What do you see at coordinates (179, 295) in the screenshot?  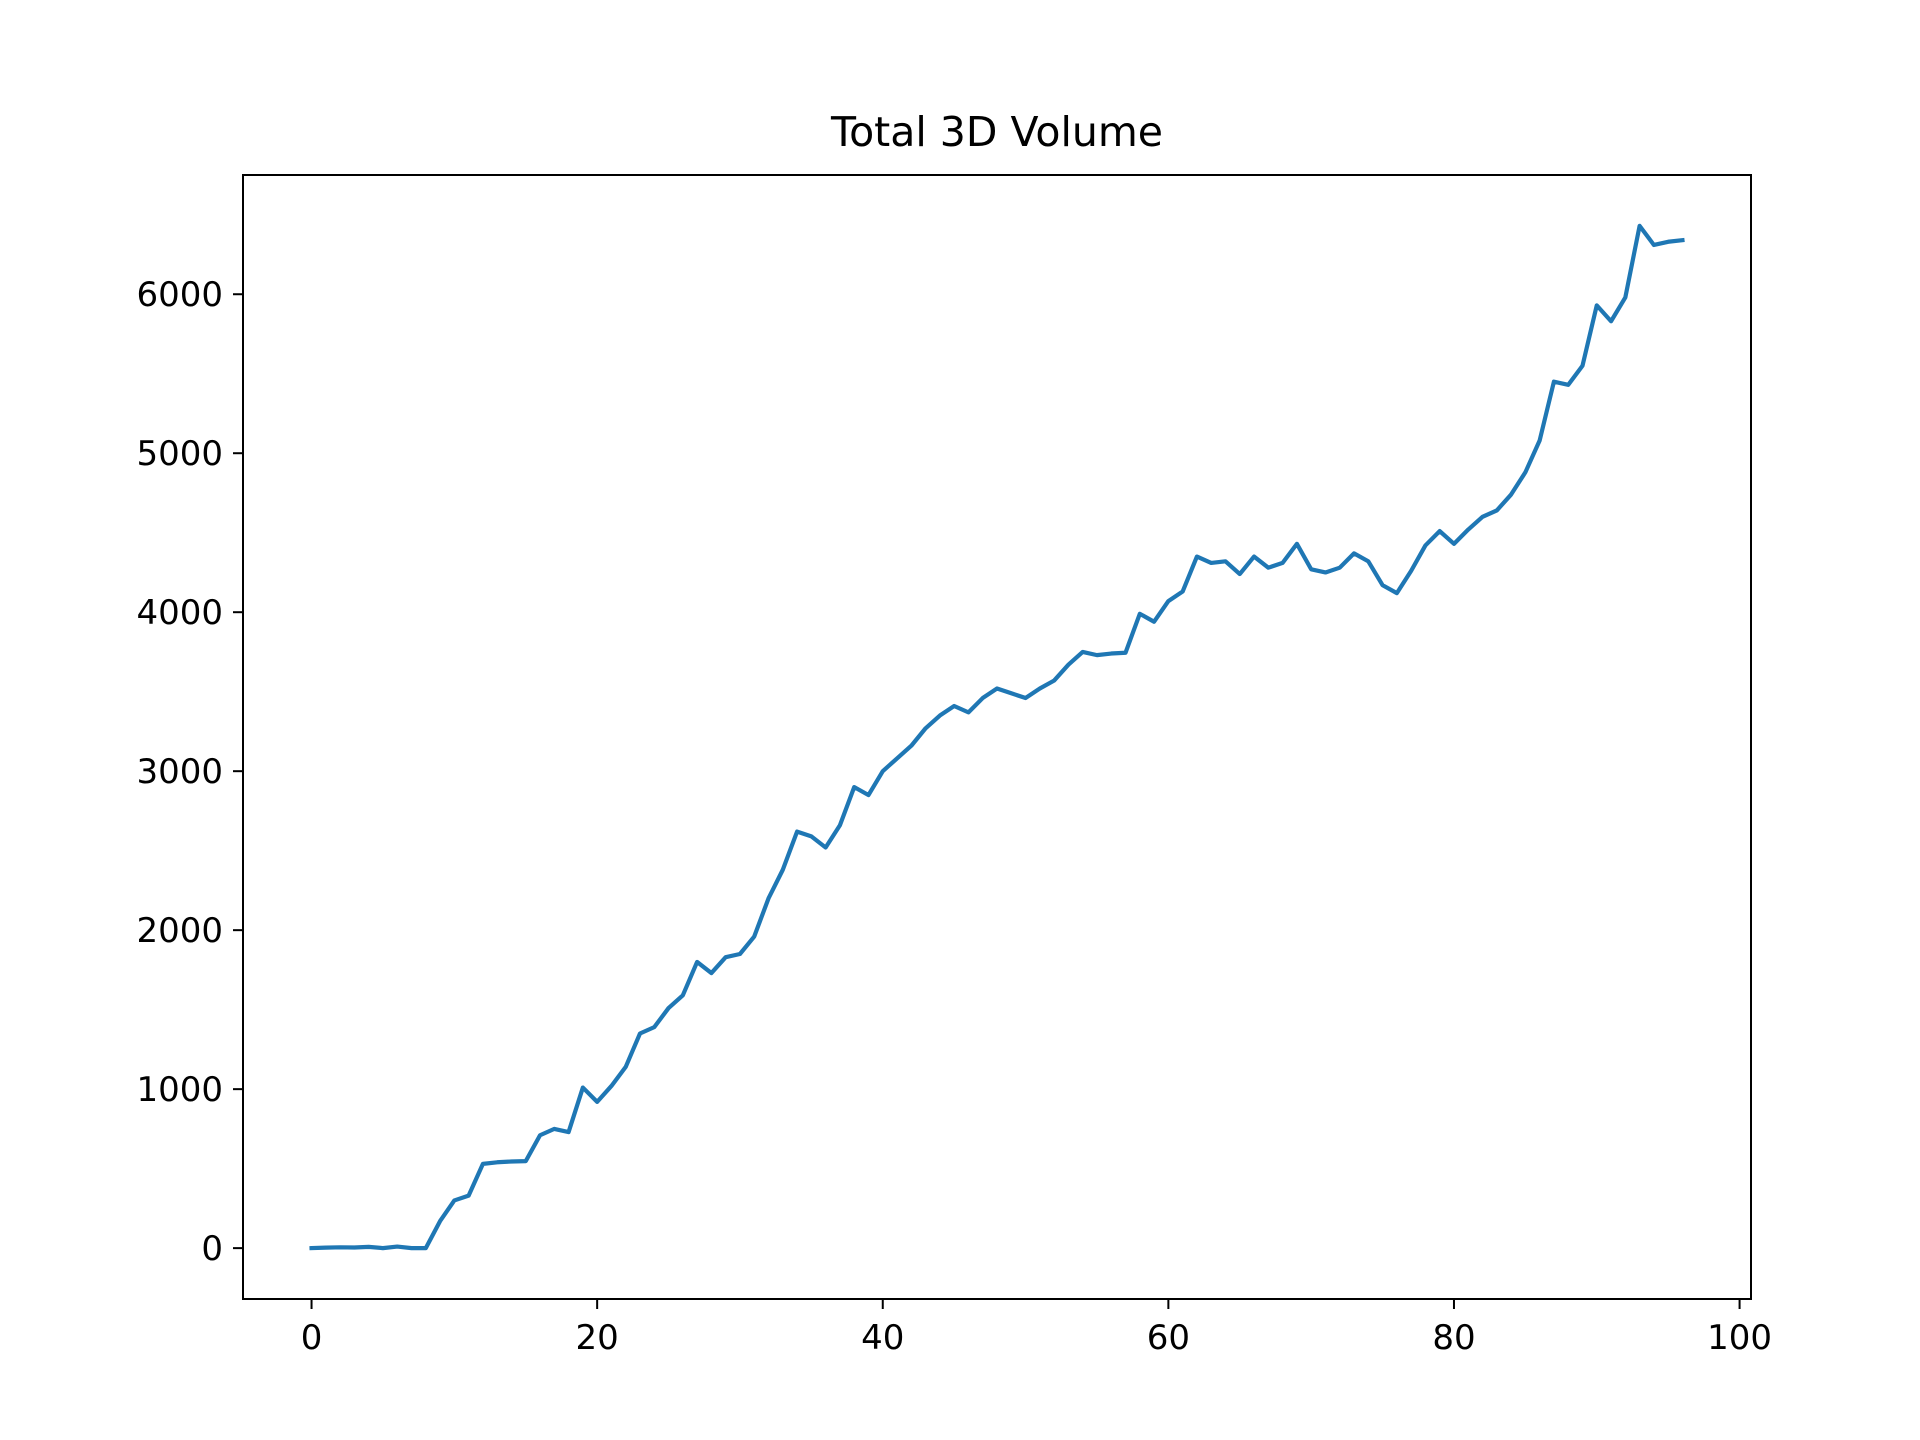 I see `y-tick-label: 6000` at bounding box center [179, 295].